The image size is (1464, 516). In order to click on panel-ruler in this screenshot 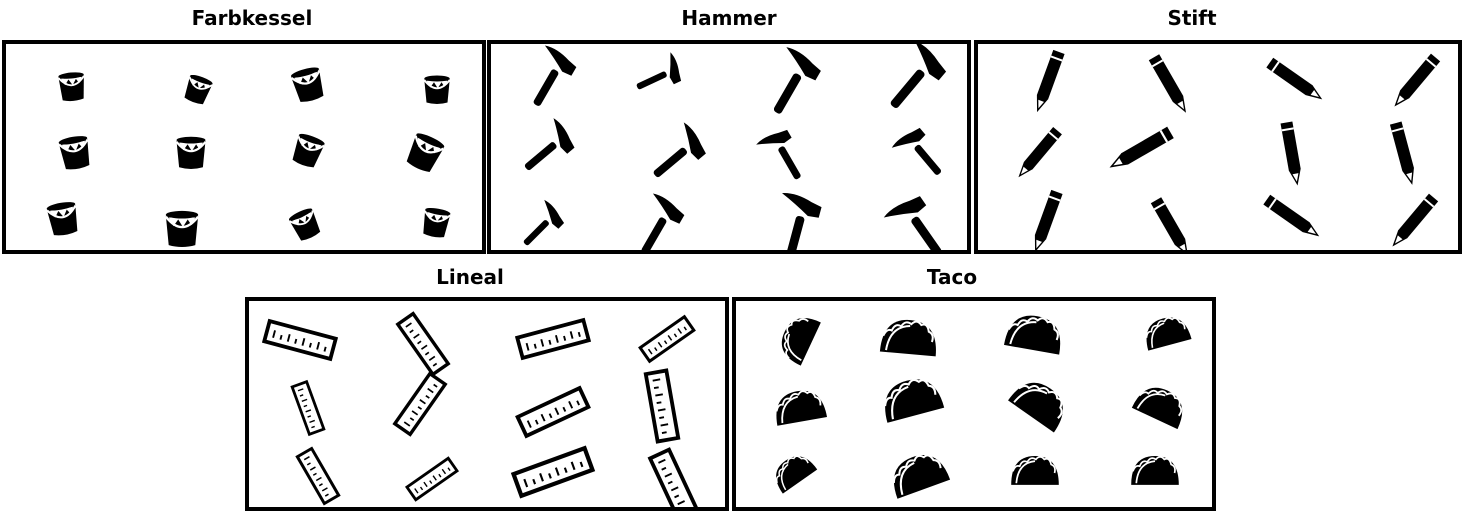, I will do `click(487, 404)`.